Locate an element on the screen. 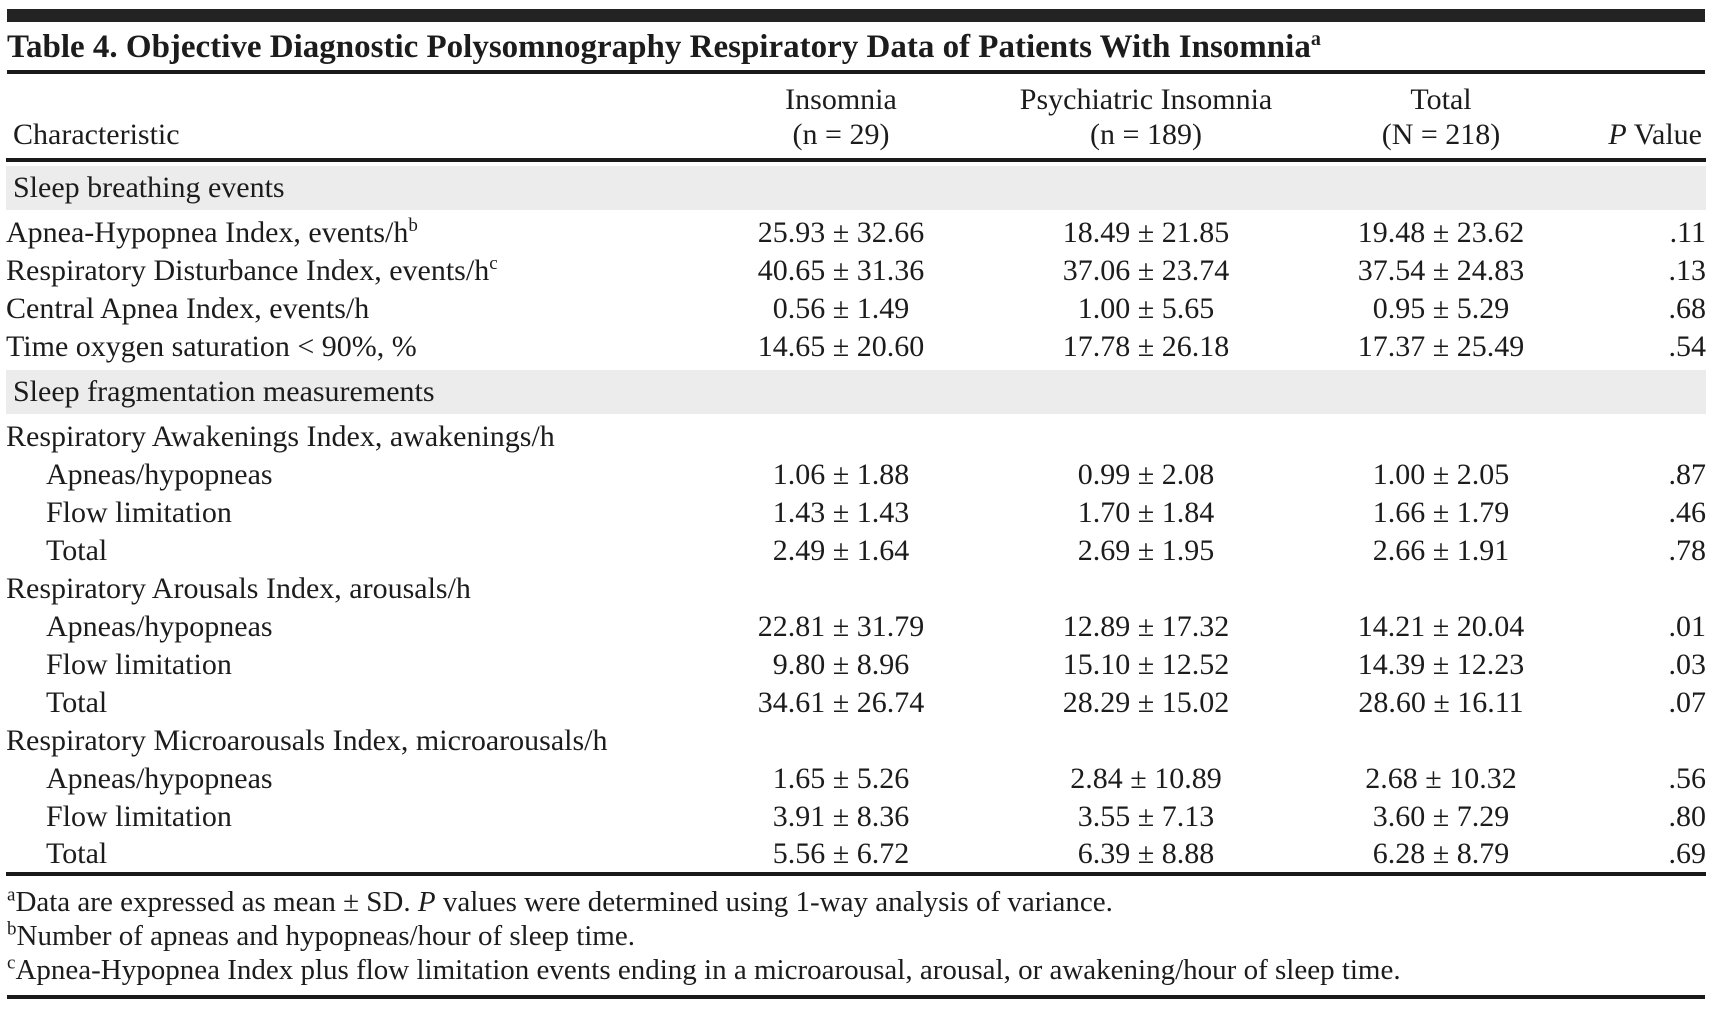  p-value: .01 is located at coordinates (1687, 626).